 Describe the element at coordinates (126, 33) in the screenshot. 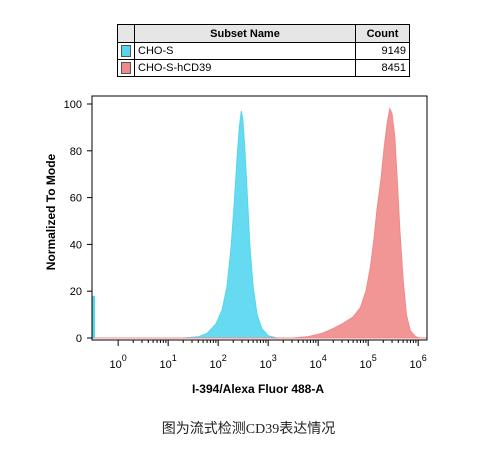

I see `legend-header-blank` at that location.